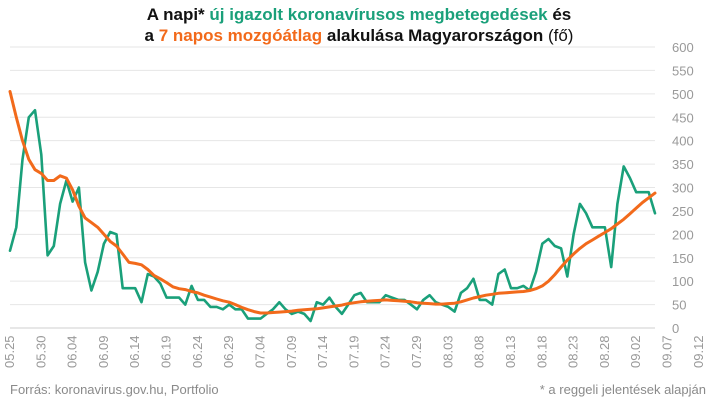 This screenshot has height=403, width=718. What do you see at coordinates (178, 14) in the screenshot?
I see `title-text: A napi*` at bounding box center [178, 14].